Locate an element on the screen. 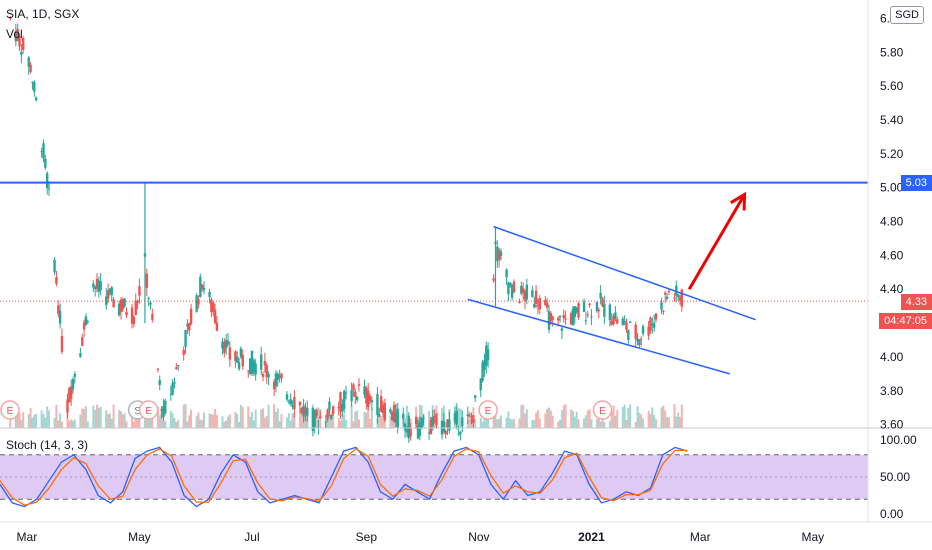  breakout-arrow-head is located at coordinates (738, 201).